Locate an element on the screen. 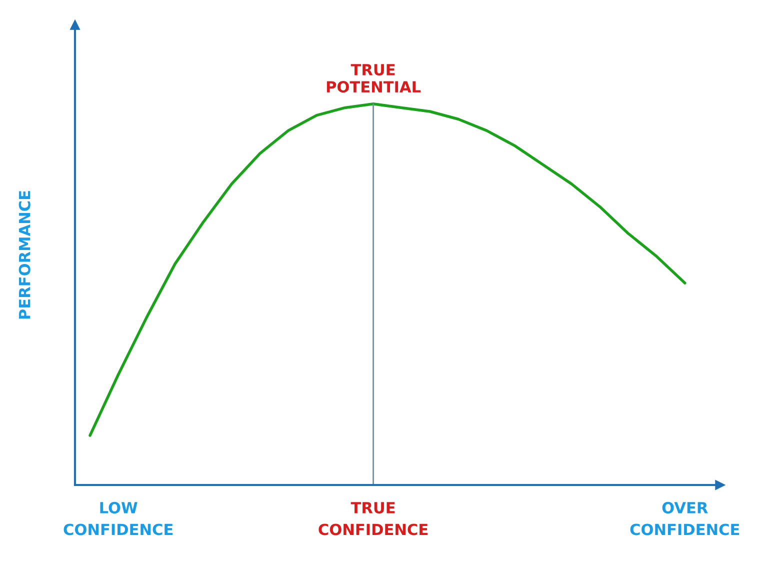 This screenshot has height=565, width=766. x-tick-label: LOW CONFIDENCE is located at coordinates (118, 519).